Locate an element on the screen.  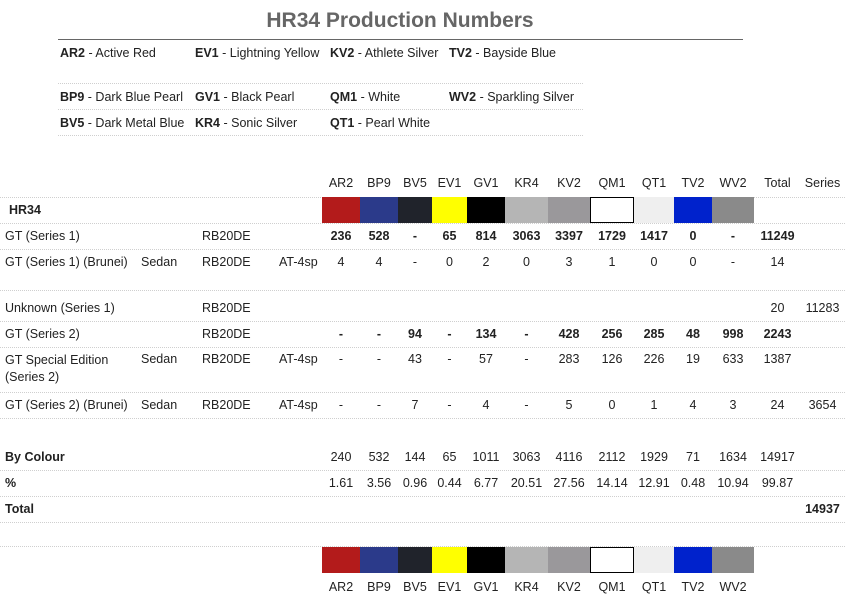
column-header-qm1: QM1 is located at coordinates (612, 183).